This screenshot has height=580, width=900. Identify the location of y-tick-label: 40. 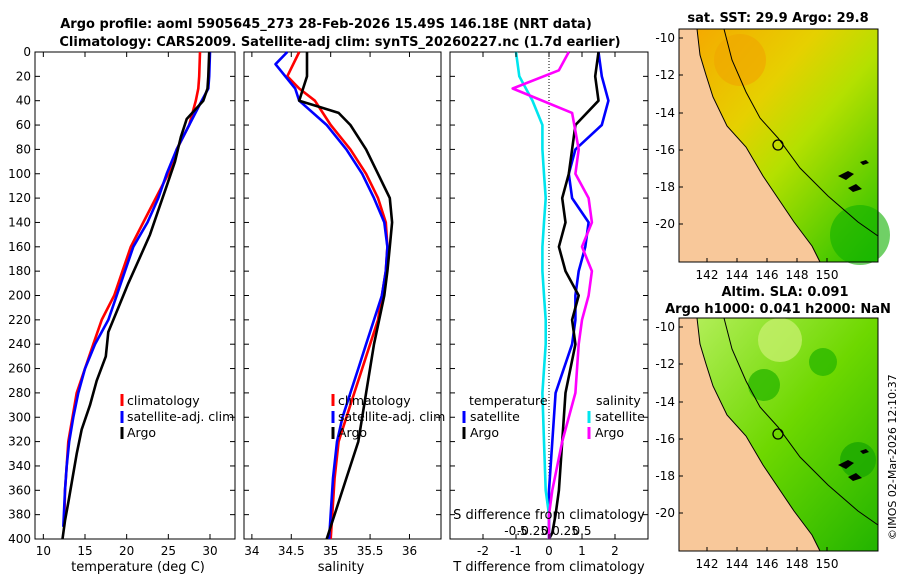
(23, 101).